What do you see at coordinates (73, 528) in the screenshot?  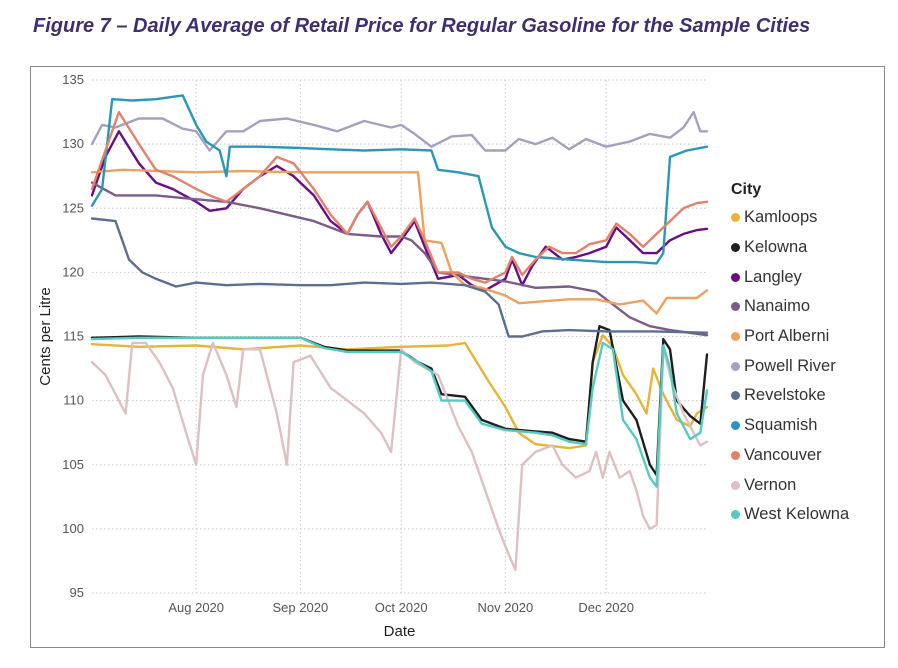 I see `y-tick-label: 100` at bounding box center [73, 528].